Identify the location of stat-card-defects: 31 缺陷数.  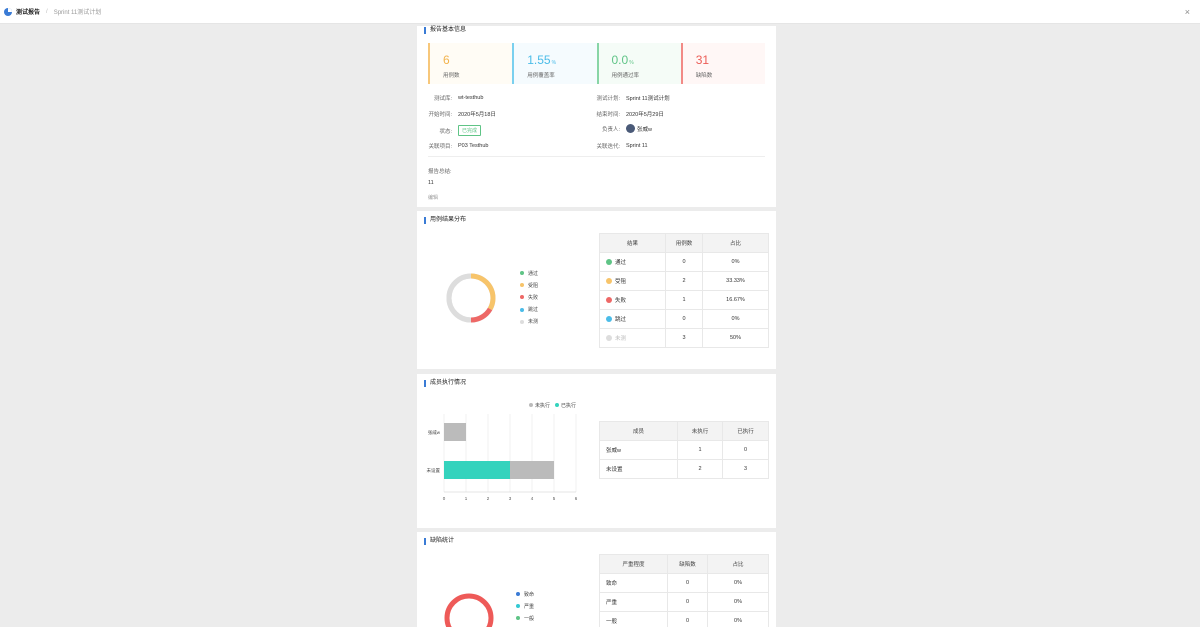
(722, 63).